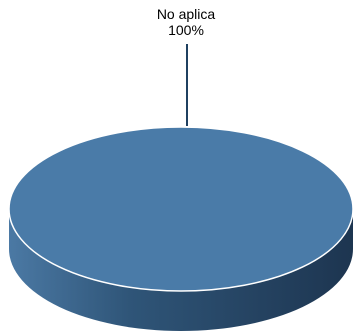 This screenshot has height=333, width=353. What do you see at coordinates (186, 14) in the screenshot?
I see `slice-label-text: No aplica` at bounding box center [186, 14].